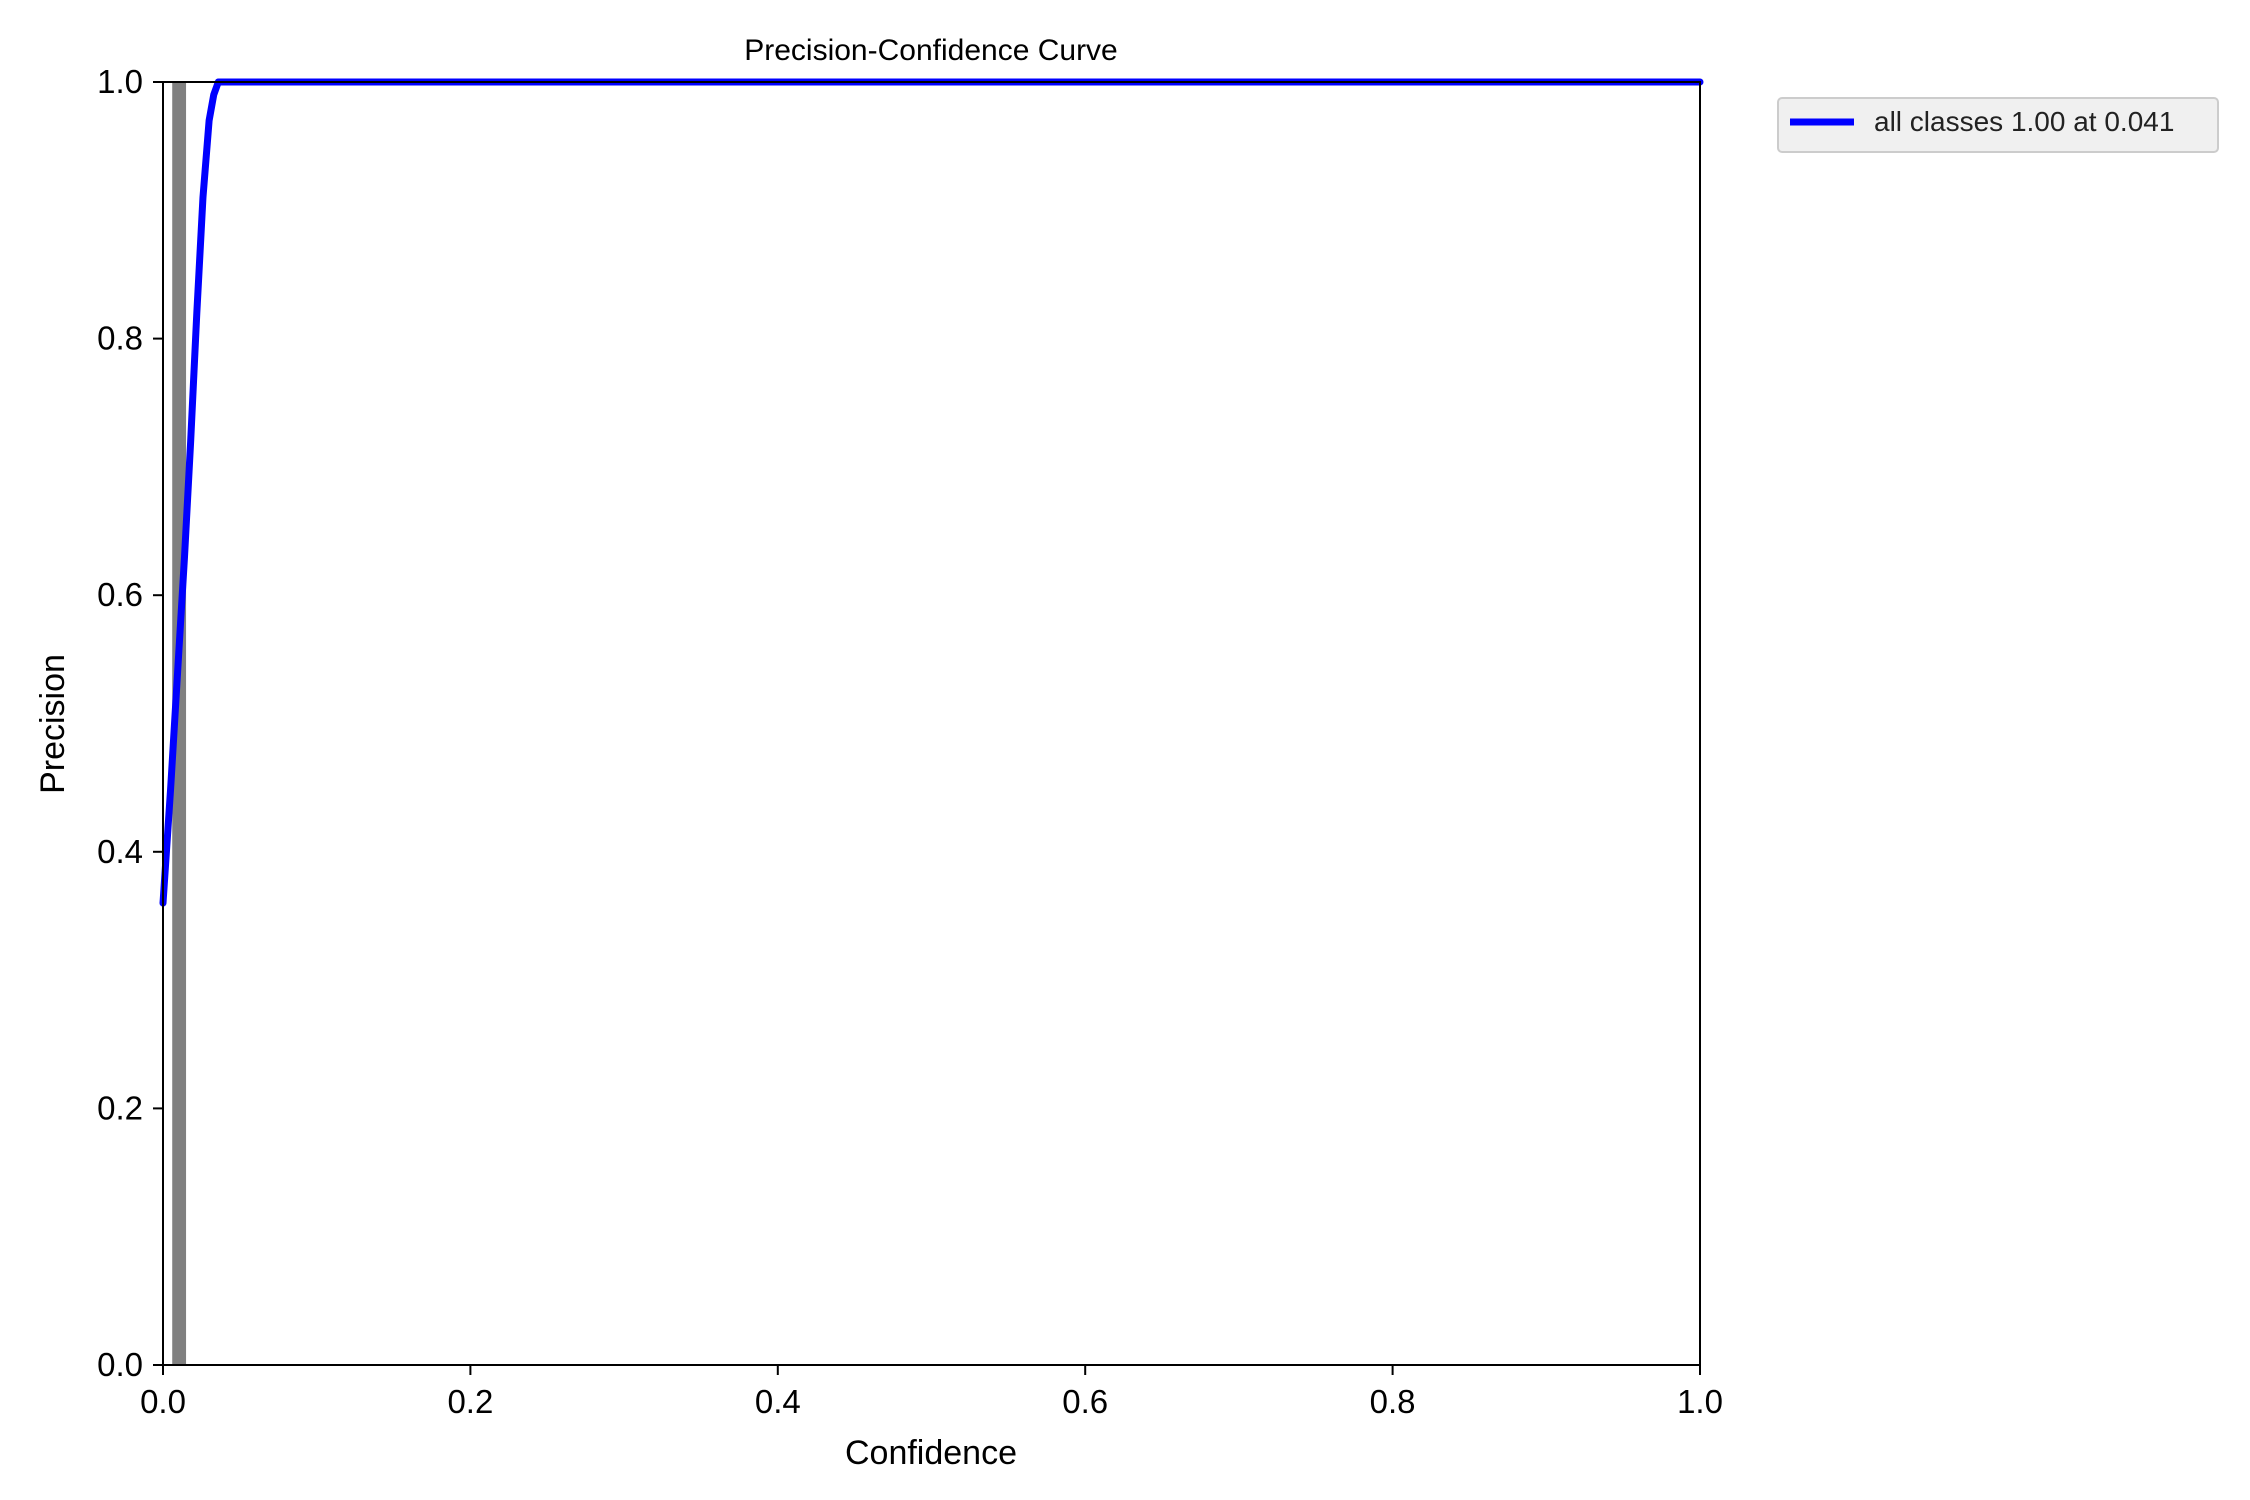 The image size is (2250, 1500). Describe the element at coordinates (130, 723) in the screenshot. I see `y-axis: 0.0 0.2 0.4 0.6 0.8 1.0` at that location.